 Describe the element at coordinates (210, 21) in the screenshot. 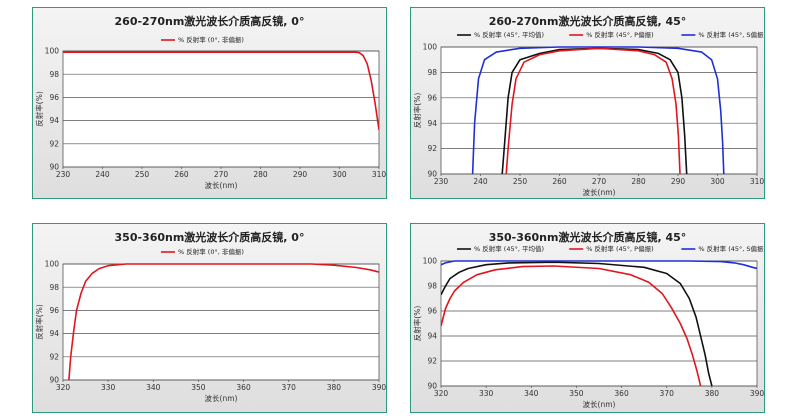

I see `chart-title: 260-270nm激光波长介质高反镜, 0°` at that location.